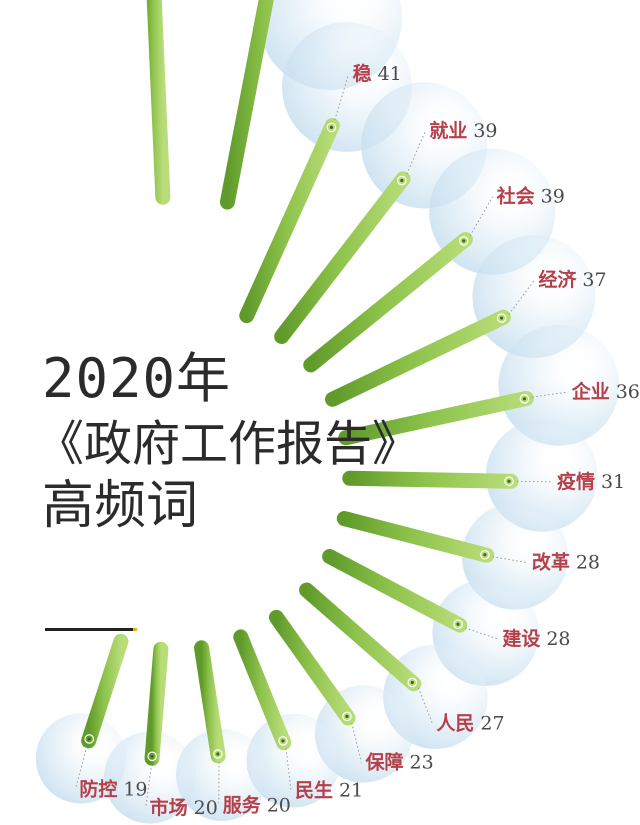 The height and width of the screenshot is (825, 640). I want to click on bar-tip-服务, so click(218, 754).